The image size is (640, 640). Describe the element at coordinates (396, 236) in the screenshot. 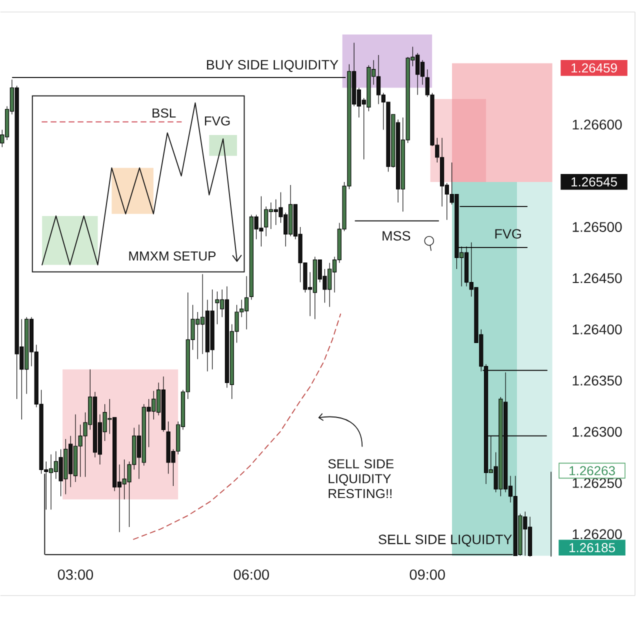

I see `annotation: MSS` at that location.